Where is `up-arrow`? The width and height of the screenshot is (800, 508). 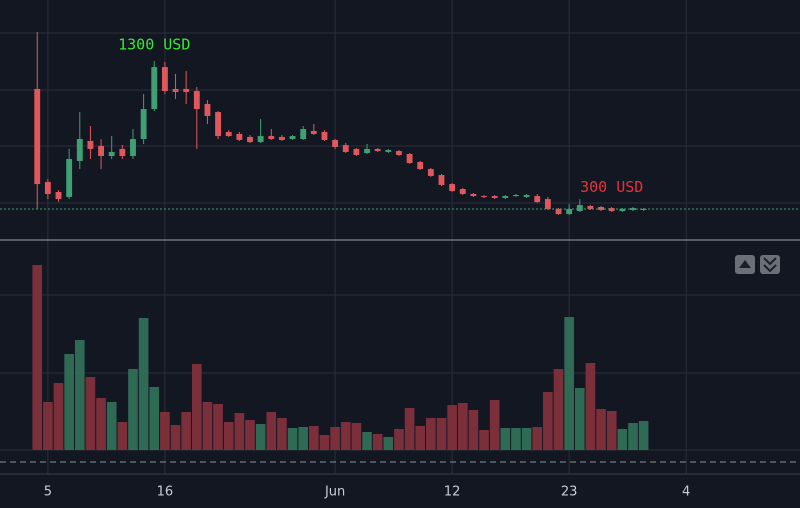 up-arrow is located at coordinates (745, 264).